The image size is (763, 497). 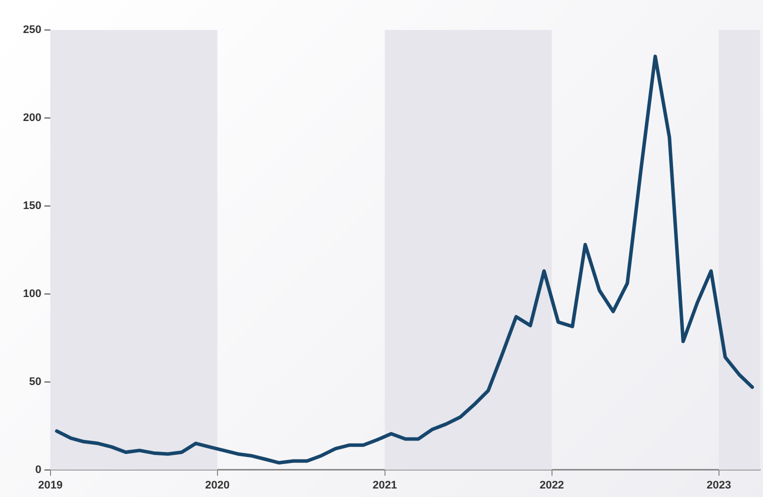 What do you see at coordinates (50, 485) in the screenshot?
I see `x-tick-label: 2019` at bounding box center [50, 485].